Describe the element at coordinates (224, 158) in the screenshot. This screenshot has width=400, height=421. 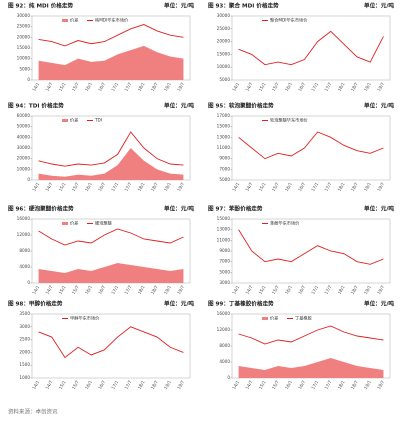
I see `y-tick-label: 9000` at that location.